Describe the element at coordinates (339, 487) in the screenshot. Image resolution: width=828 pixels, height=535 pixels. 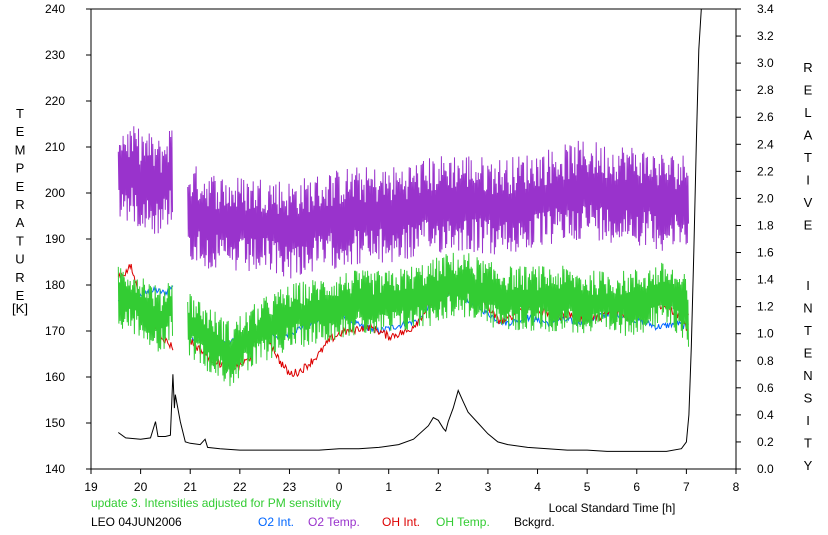
I see `x-tick-label: 0` at that location.